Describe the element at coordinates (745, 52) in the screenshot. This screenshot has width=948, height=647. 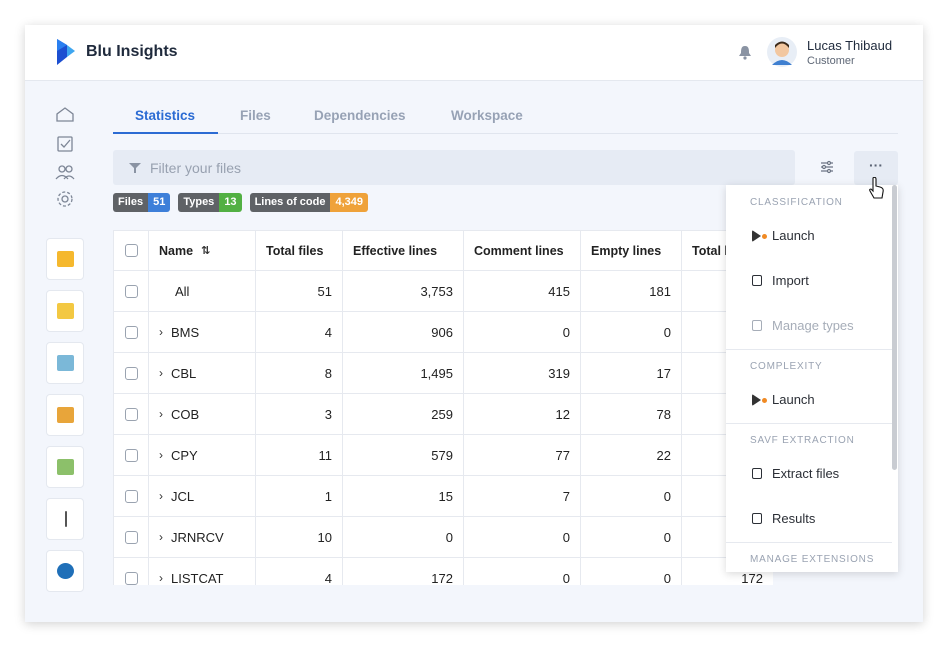
I see `notifications` at that location.